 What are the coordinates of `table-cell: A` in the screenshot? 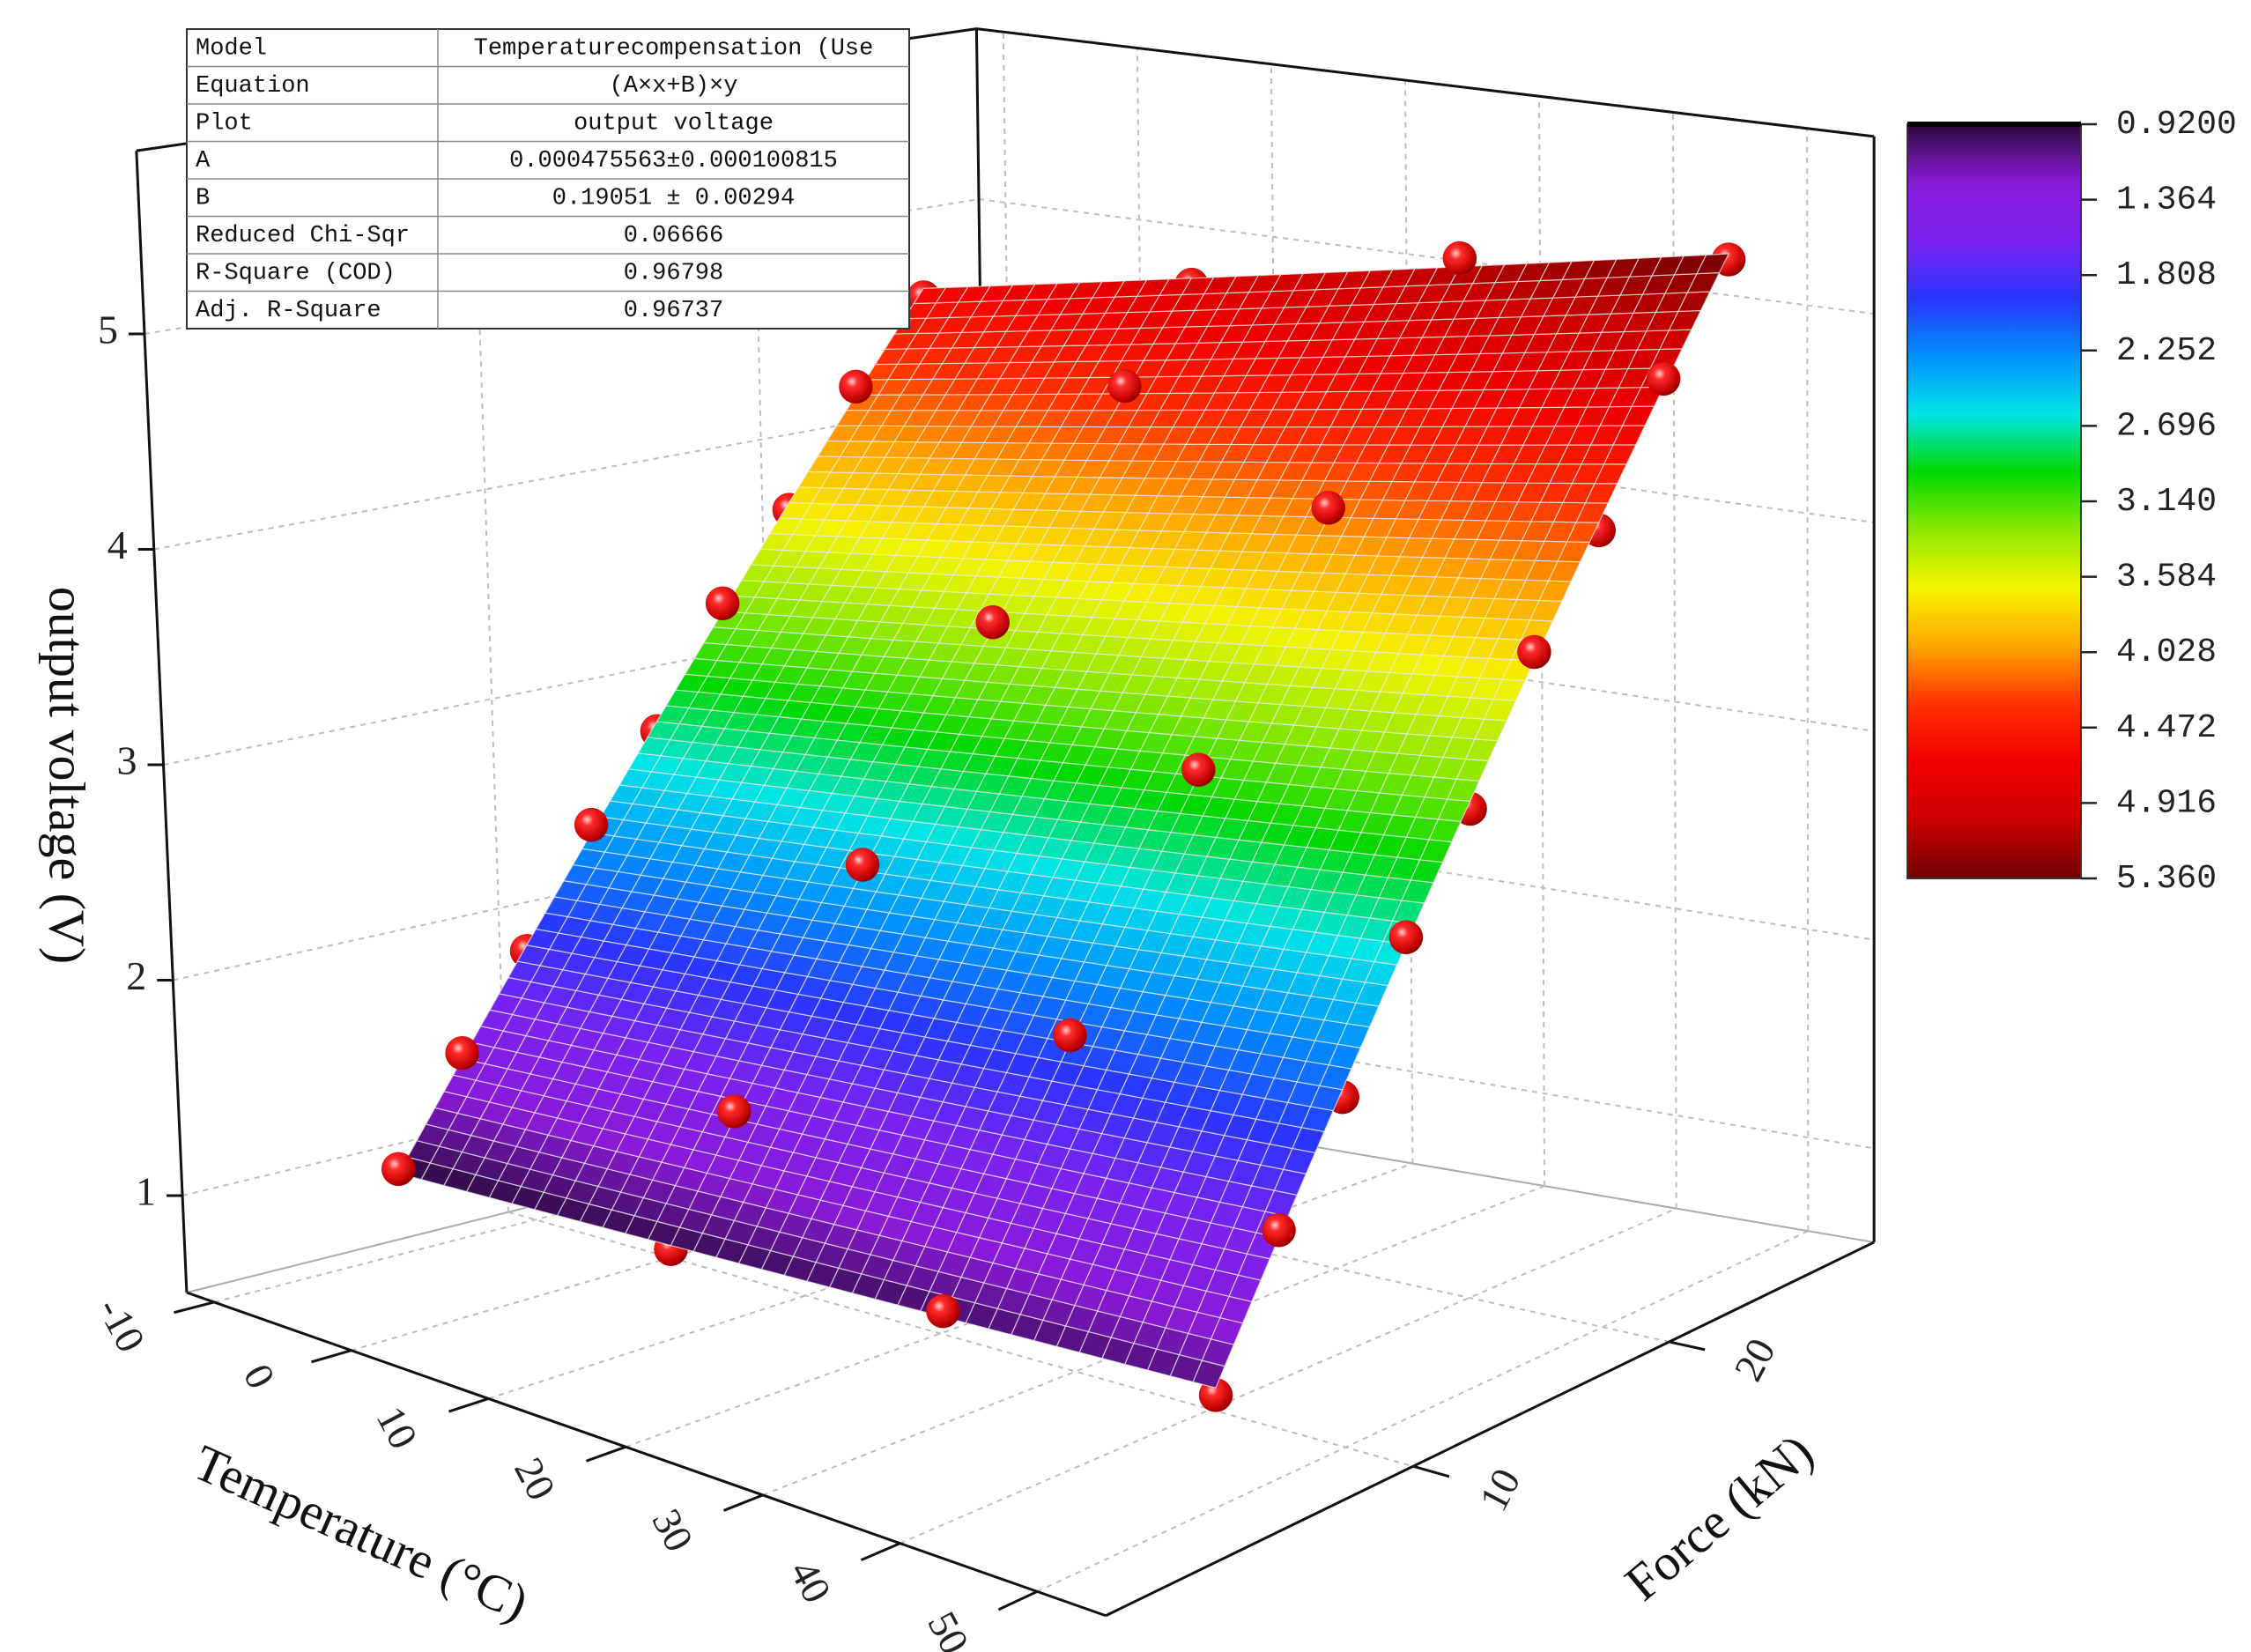 It's located at (203, 161).